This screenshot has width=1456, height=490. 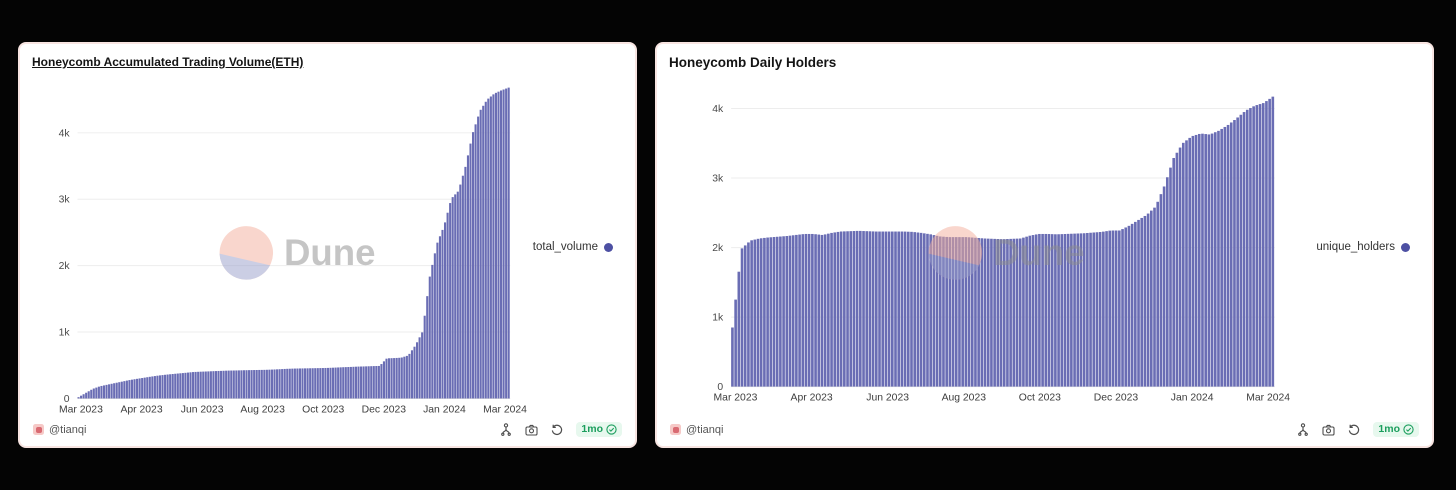 I want to click on legend-label: total_volume, so click(x=565, y=247).